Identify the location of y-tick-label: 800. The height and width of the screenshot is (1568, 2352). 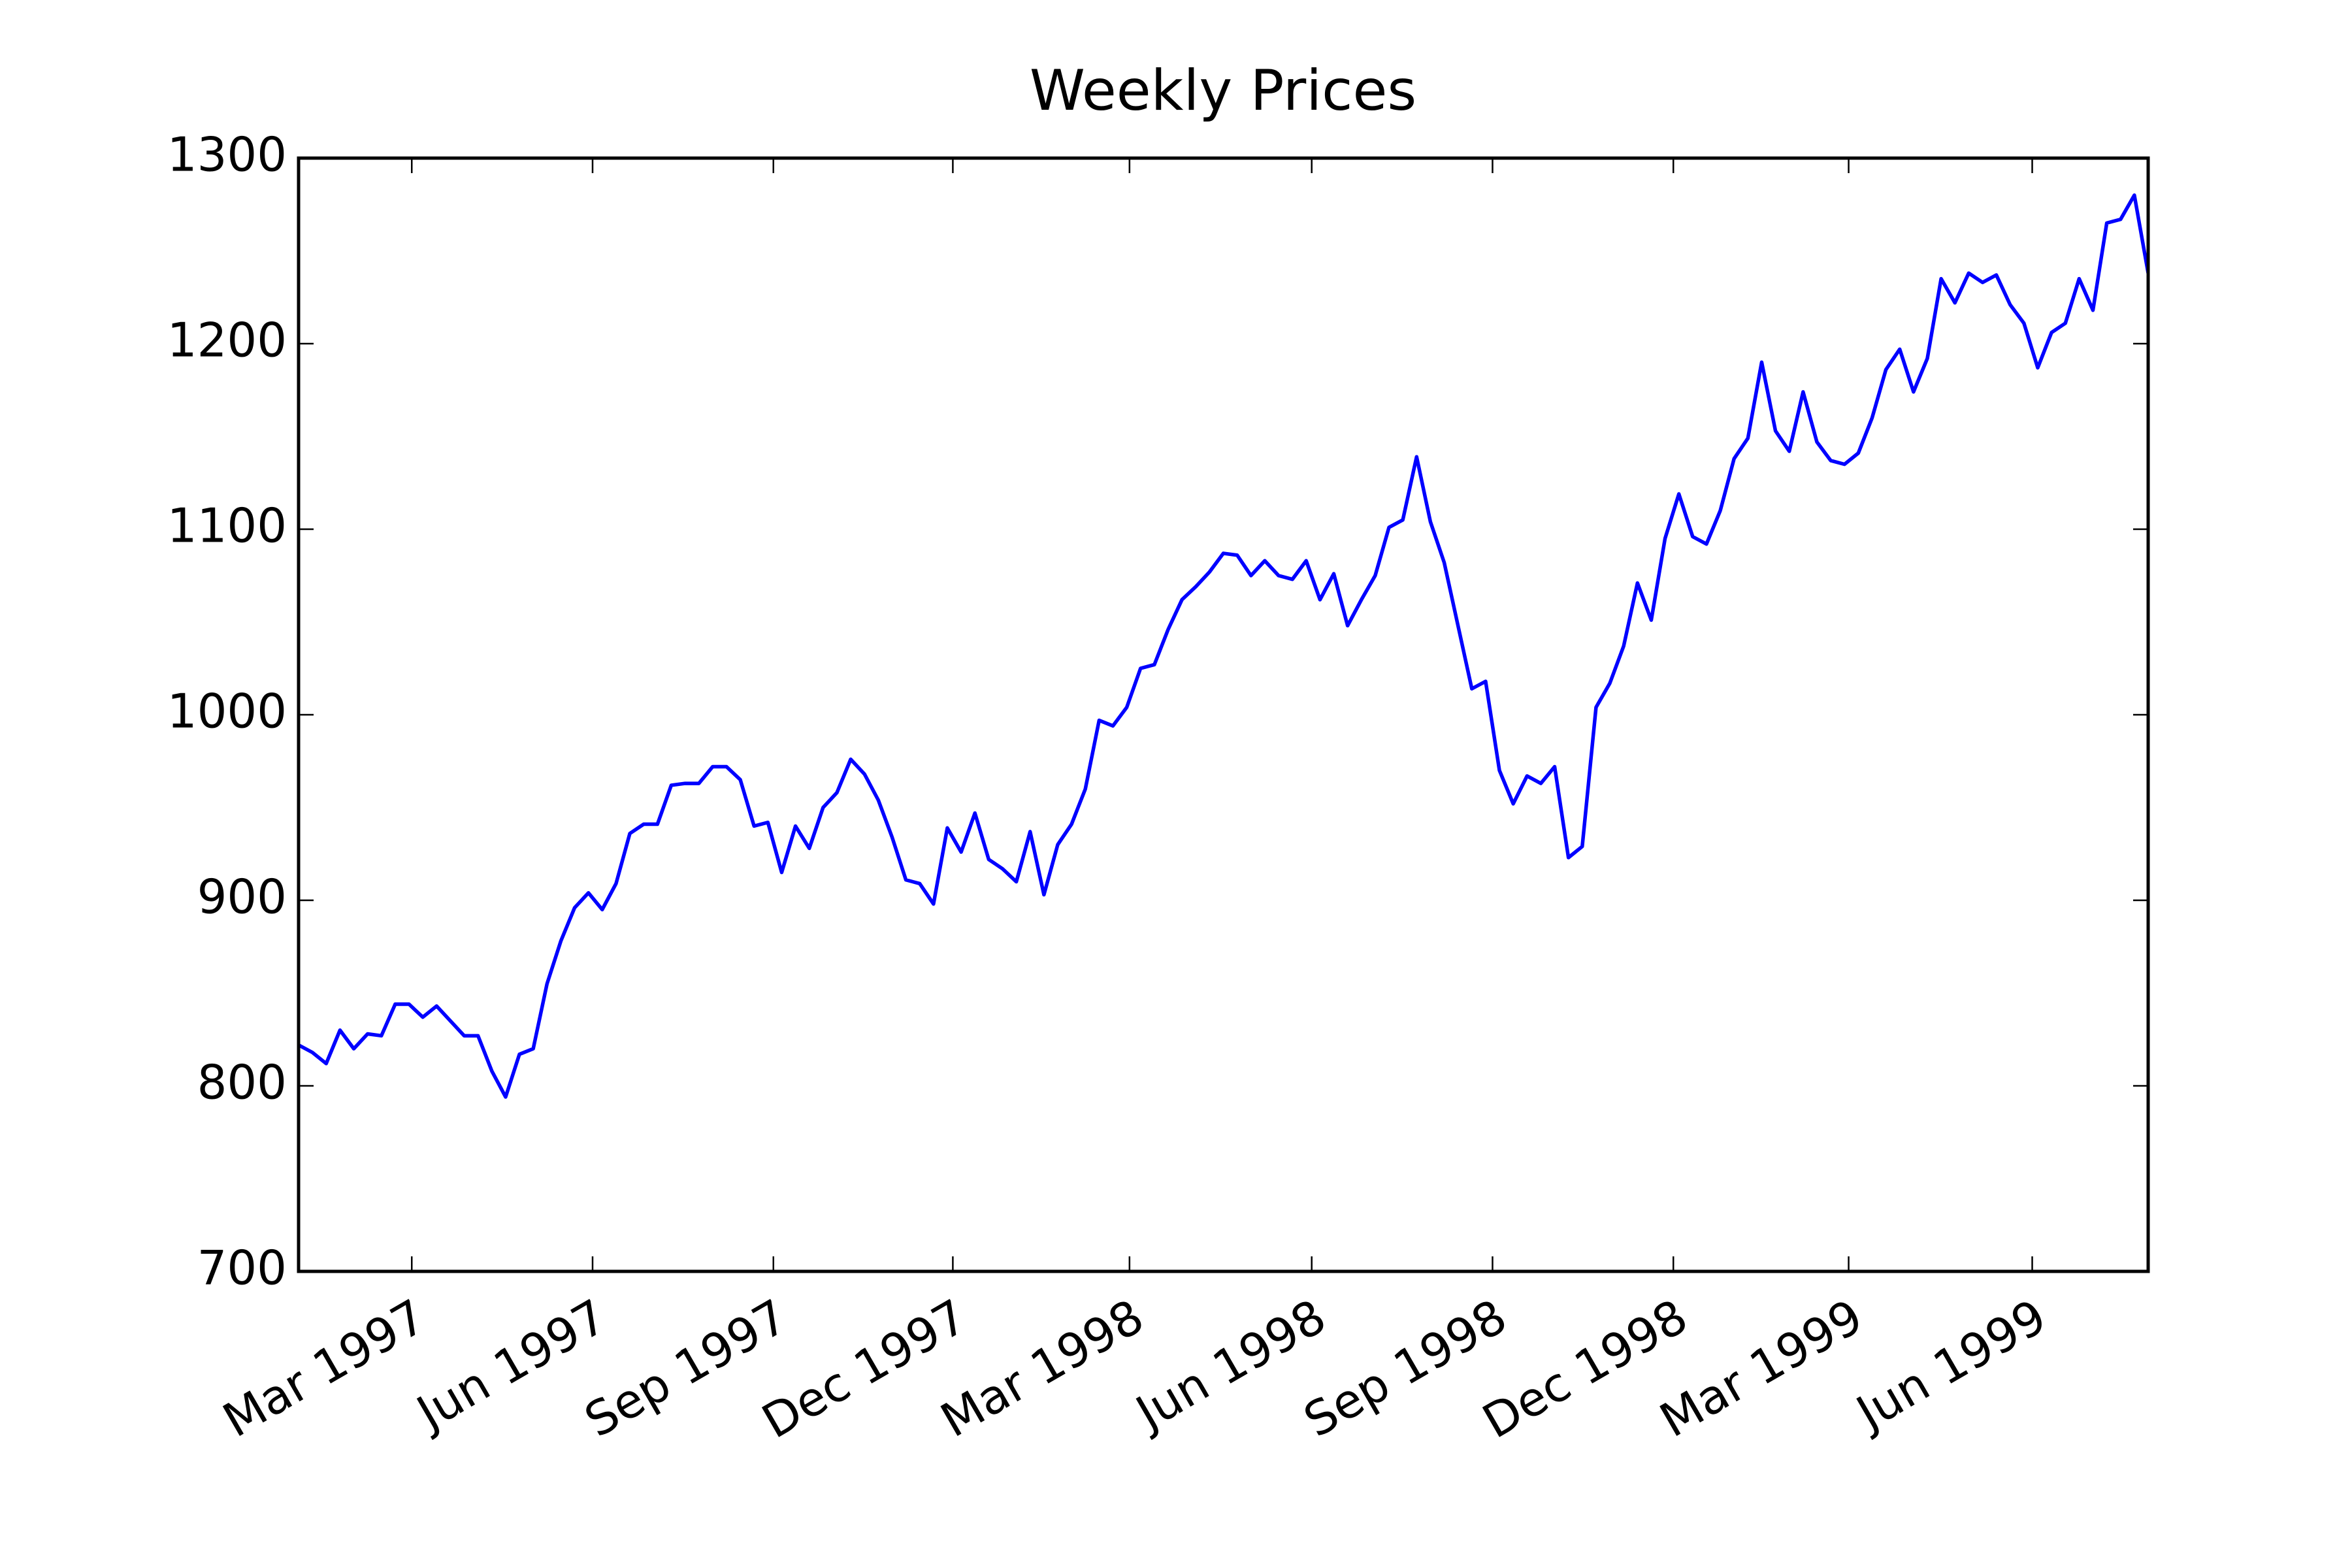
(242, 1082).